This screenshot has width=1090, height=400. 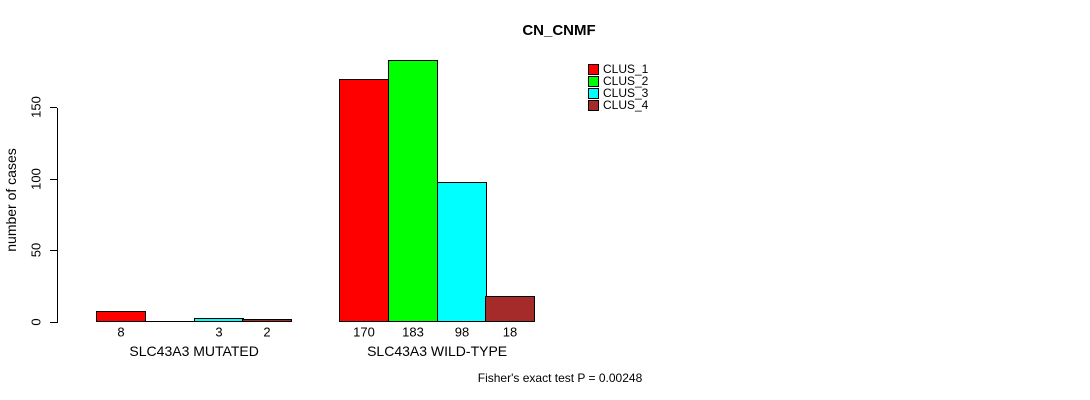 I want to click on legend-row: CLUS_3, so click(x=618, y=93).